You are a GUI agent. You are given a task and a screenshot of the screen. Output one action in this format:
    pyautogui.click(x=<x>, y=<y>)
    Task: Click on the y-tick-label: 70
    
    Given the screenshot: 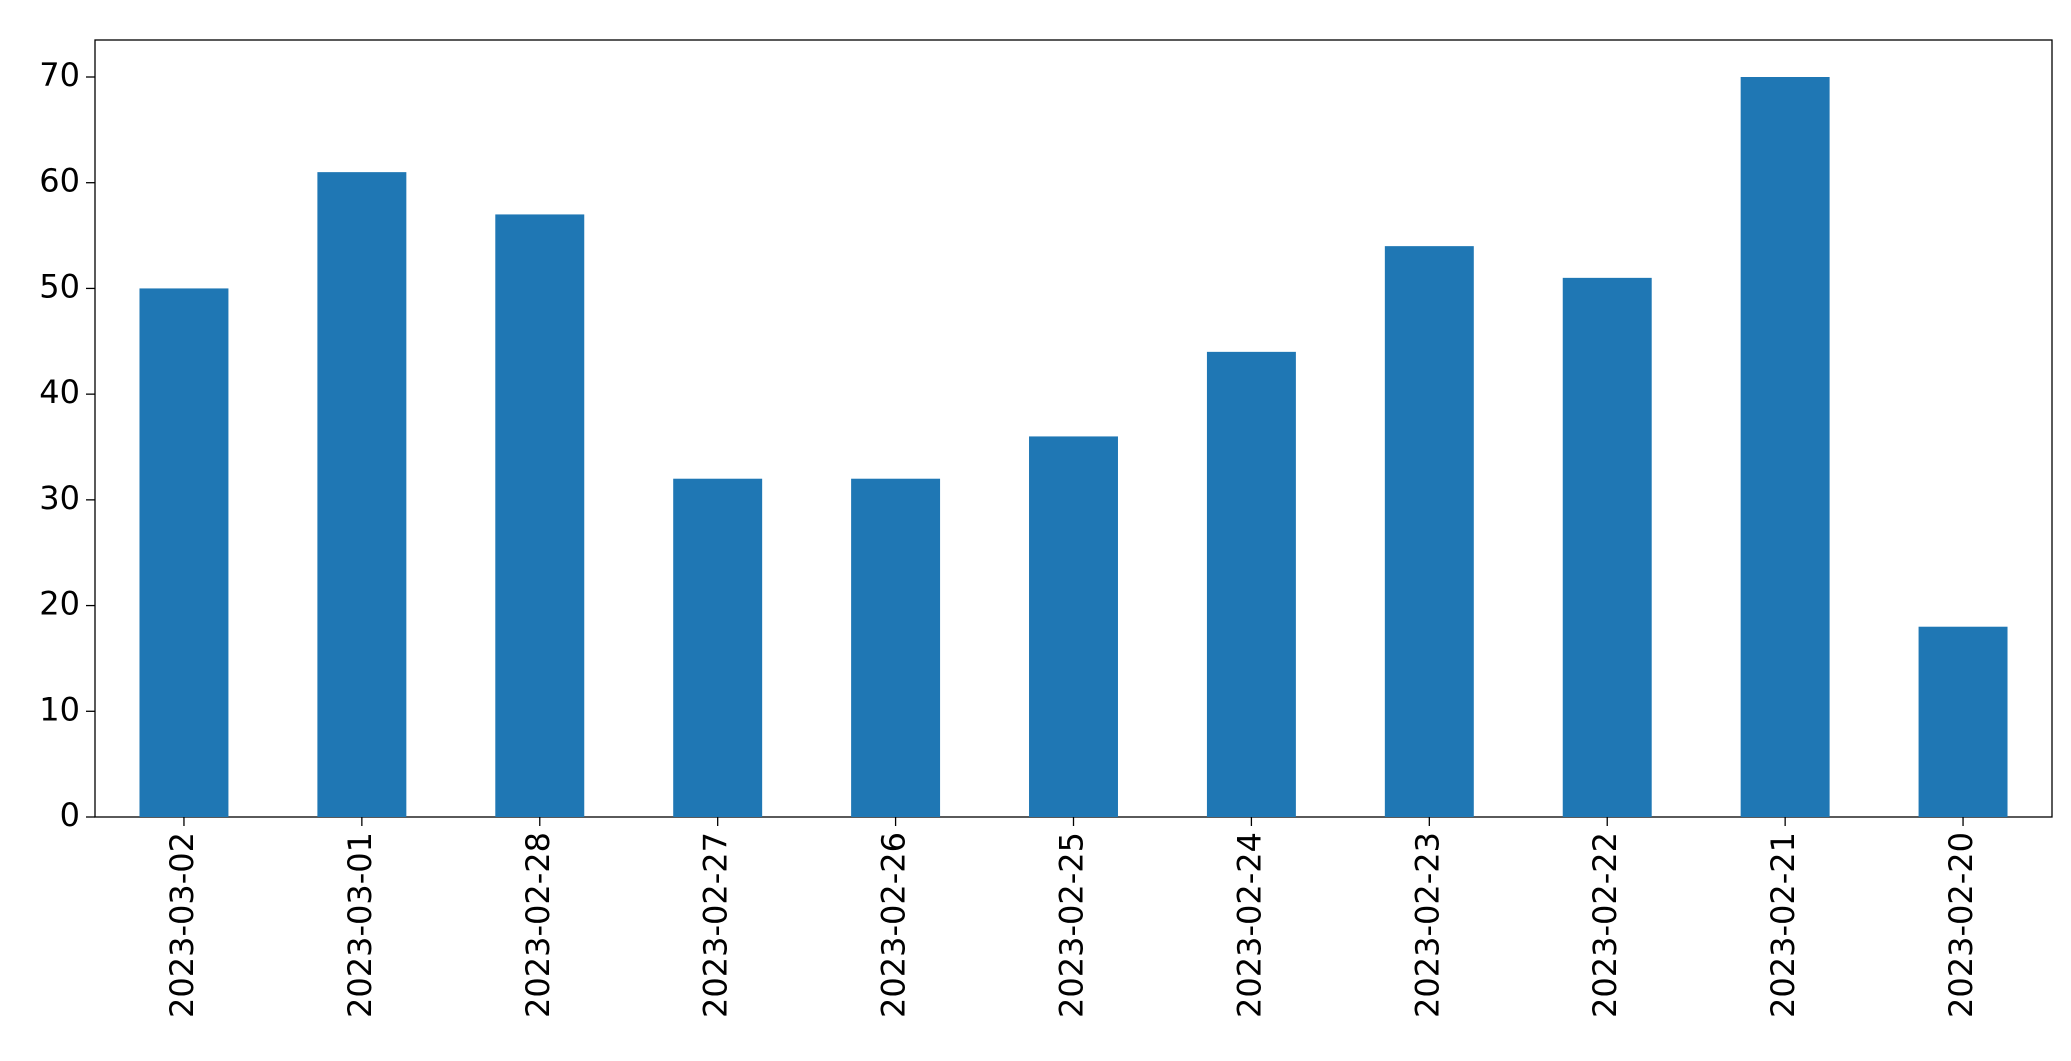 What is the action you would take?
    pyautogui.click(x=59, y=75)
    